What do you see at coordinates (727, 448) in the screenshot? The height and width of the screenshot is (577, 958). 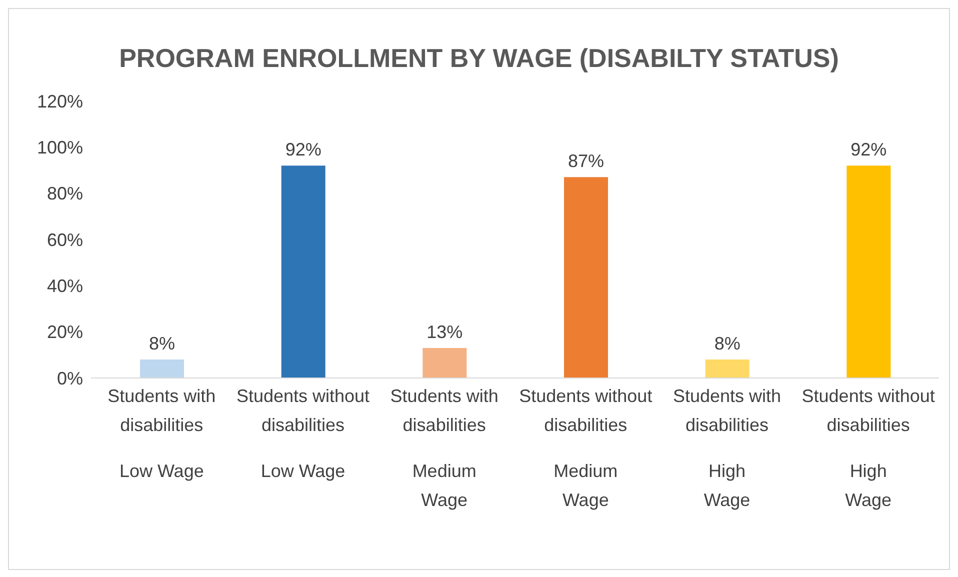 I see `category-label: Students with disabilities High Wage` at bounding box center [727, 448].